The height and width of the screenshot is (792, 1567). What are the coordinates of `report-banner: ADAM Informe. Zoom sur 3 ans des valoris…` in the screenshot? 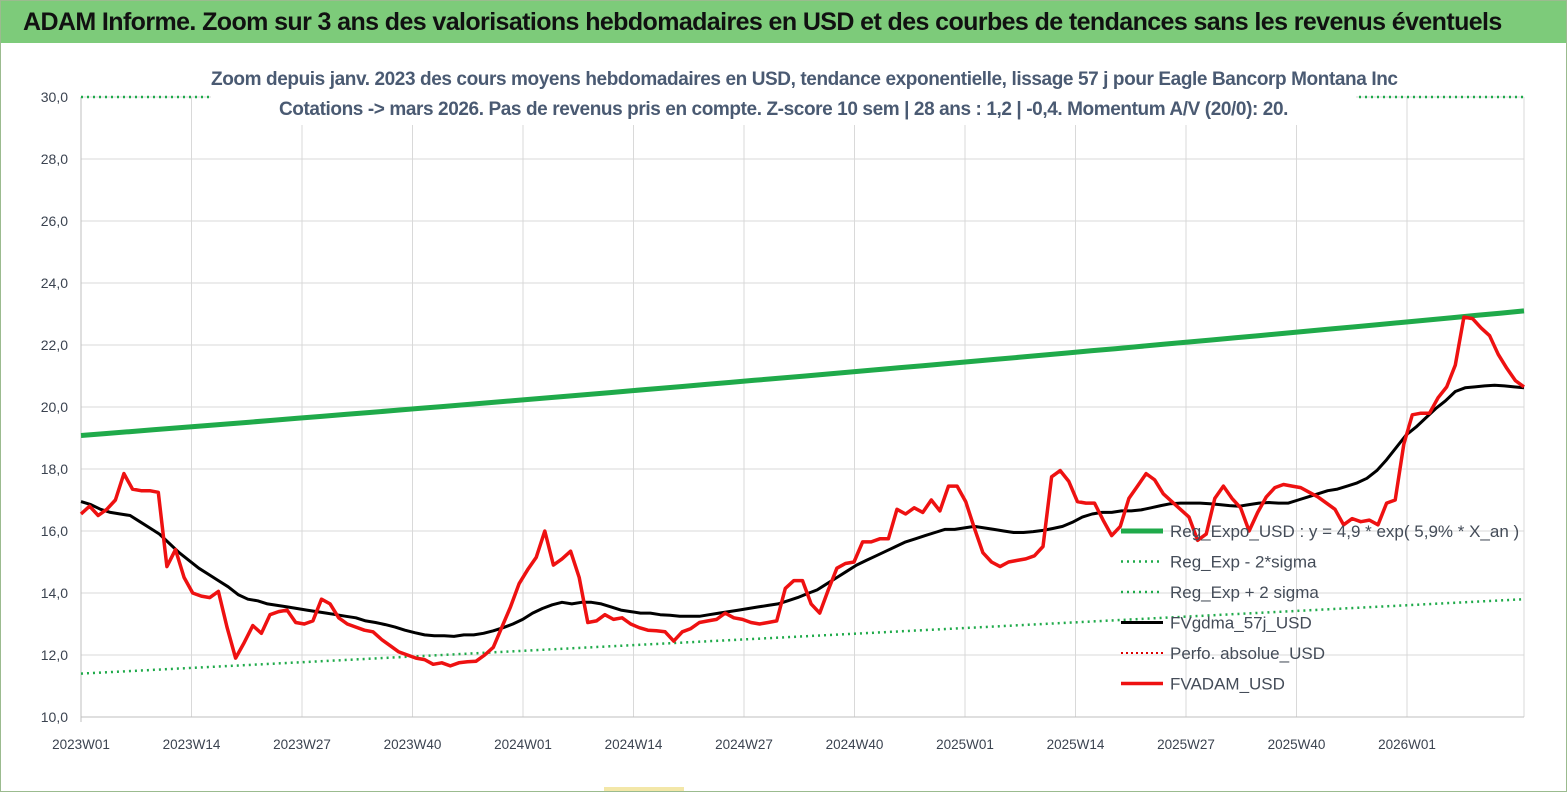 It's located at (783, 22).